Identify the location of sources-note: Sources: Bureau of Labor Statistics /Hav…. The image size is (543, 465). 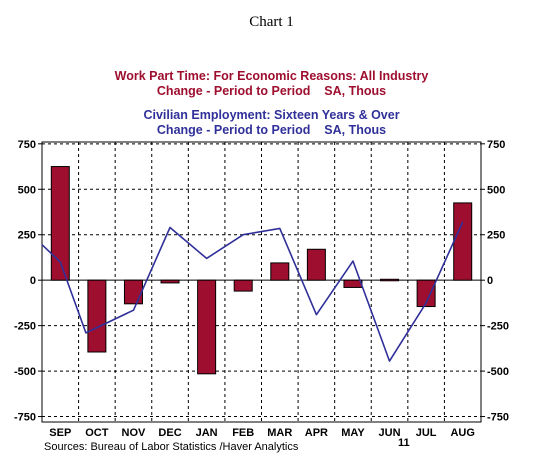
(171, 447).